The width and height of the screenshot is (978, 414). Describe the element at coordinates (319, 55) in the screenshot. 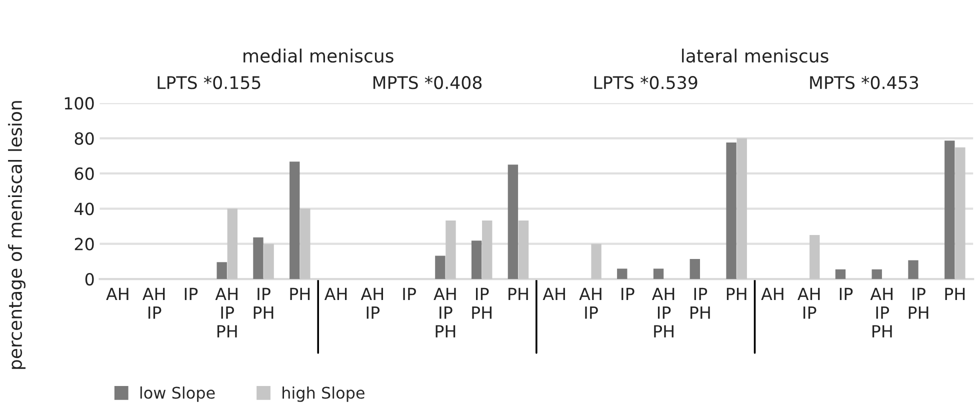

I see `text: medial meniscus` at that location.